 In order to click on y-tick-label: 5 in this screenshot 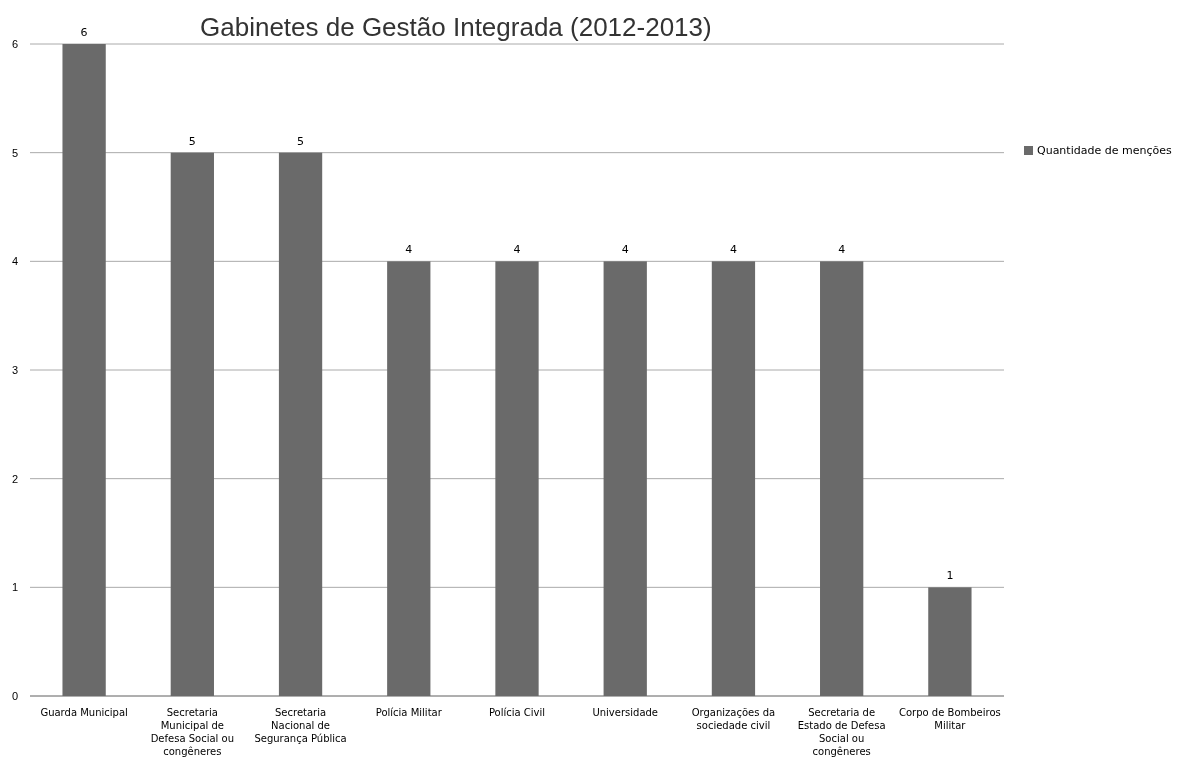, I will do `click(14, 152)`.